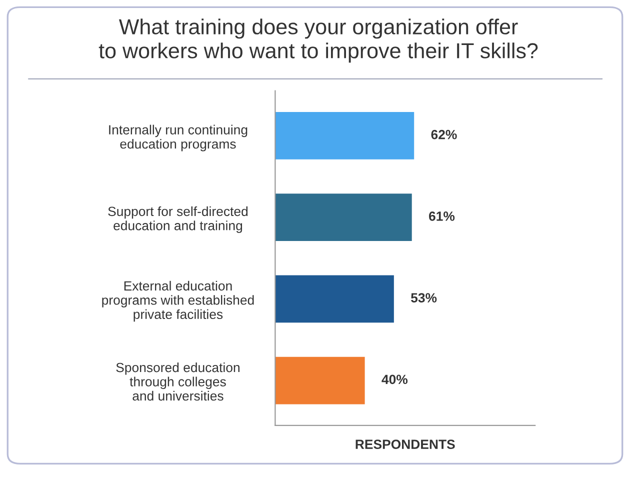 This screenshot has height=478, width=637. What do you see at coordinates (178, 301) in the screenshot?
I see `y-tick-label: External education programs with established private facilities` at bounding box center [178, 301].